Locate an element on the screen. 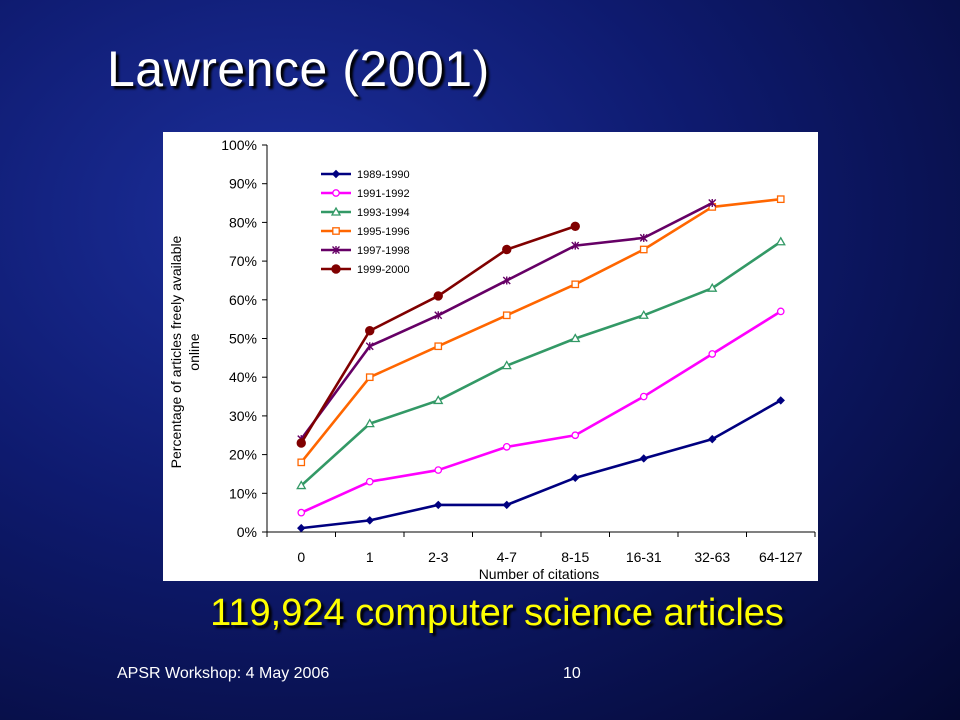 The image size is (960, 720). slide-title: Lawrence (2001) is located at coordinates (298, 69).